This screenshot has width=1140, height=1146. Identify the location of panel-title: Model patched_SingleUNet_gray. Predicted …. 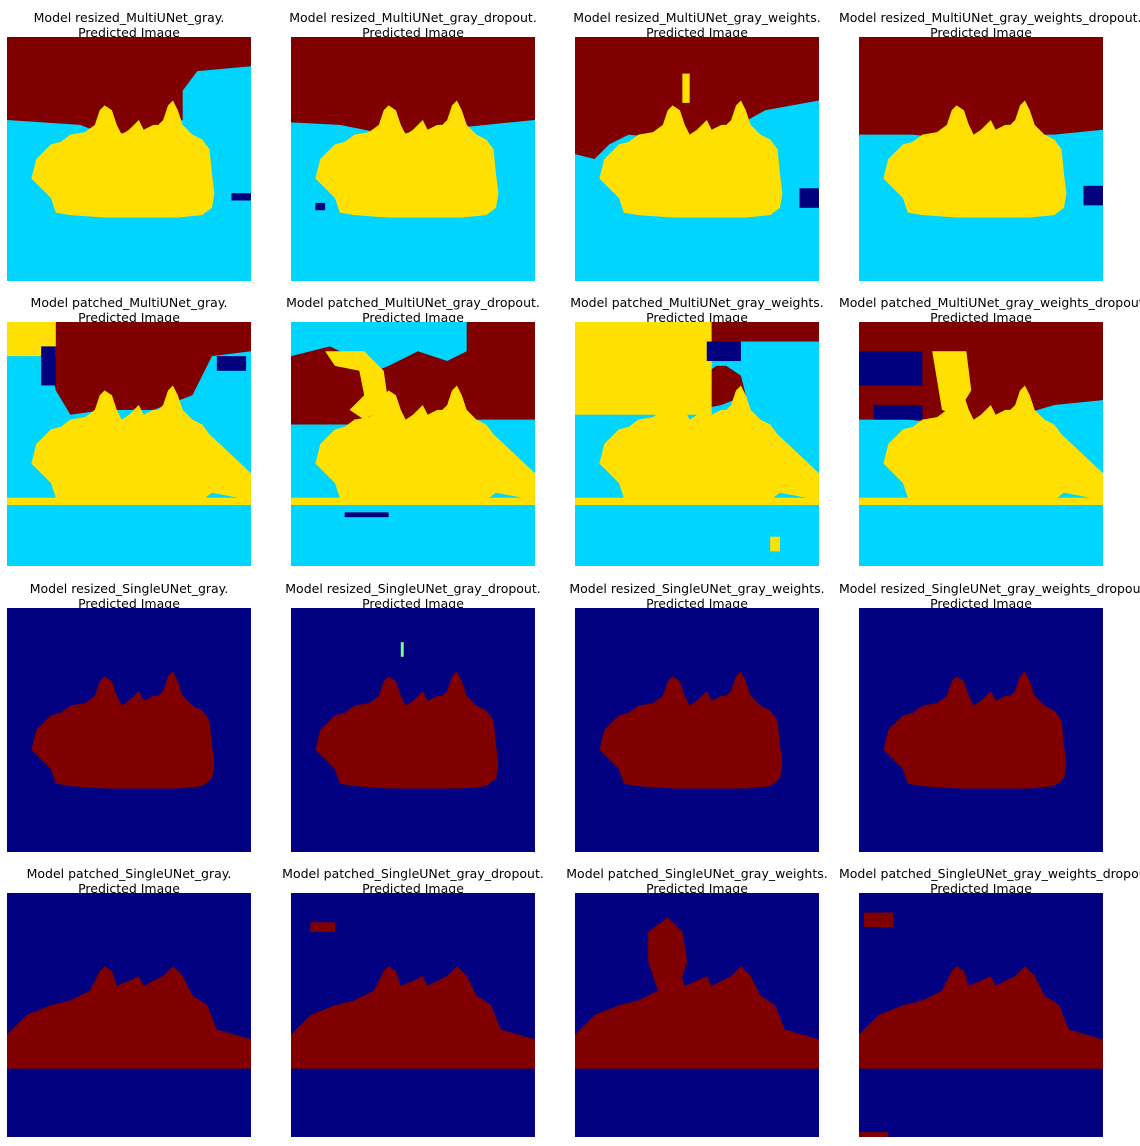
(135, 881).